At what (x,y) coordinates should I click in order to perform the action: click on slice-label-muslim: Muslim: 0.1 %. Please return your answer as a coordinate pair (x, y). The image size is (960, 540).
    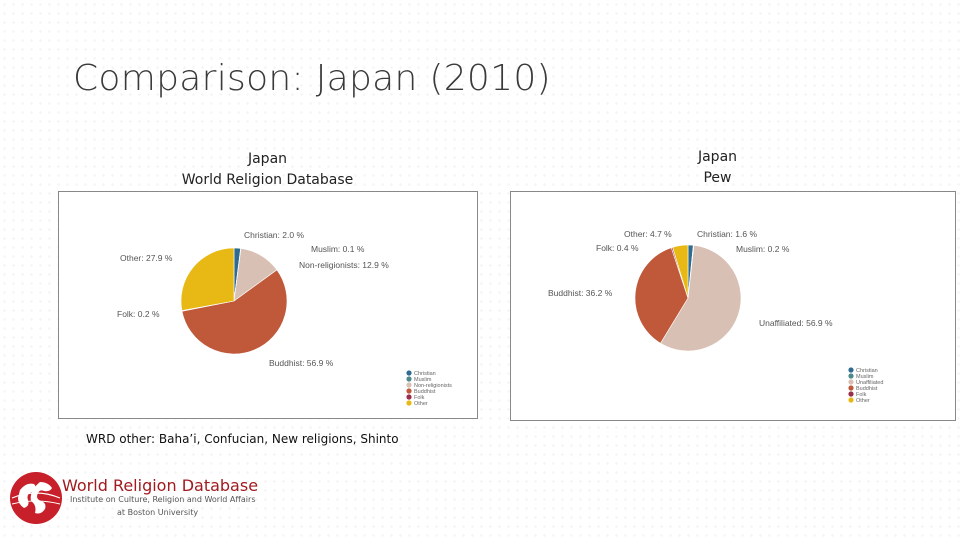
    Looking at the image, I should click on (338, 249).